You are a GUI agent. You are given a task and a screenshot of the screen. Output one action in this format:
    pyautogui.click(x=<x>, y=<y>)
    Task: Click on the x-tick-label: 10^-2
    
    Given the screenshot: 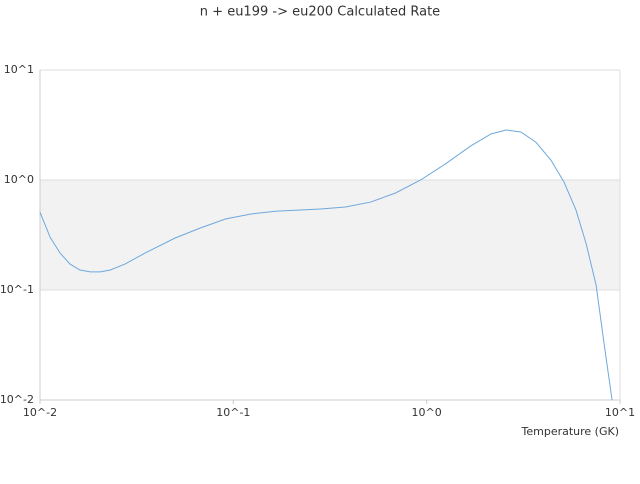 What is the action you would take?
    pyautogui.click(x=40, y=412)
    